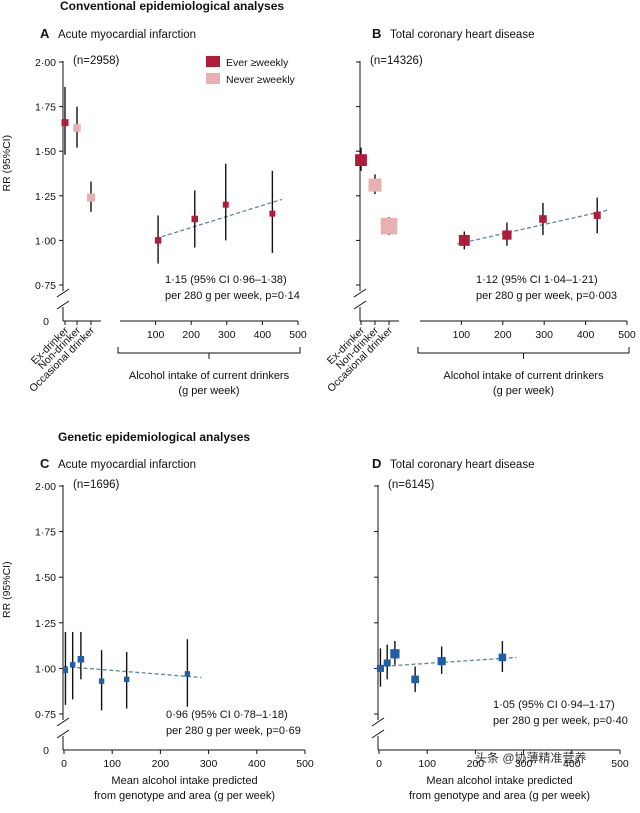  What do you see at coordinates (226, 280) in the screenshot?
I see `estimate-annotation: 1·15 (95% CI 0·96–1·38)` at bounding box center [226, 280].